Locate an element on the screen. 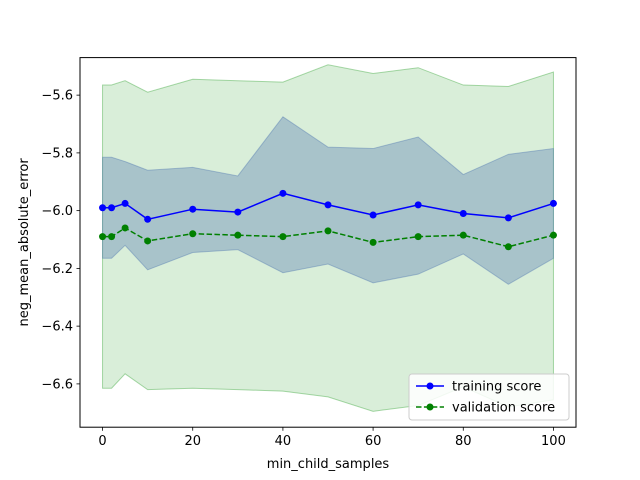  x-axis-label: min_child_samples is located at coordinates (328, 464).